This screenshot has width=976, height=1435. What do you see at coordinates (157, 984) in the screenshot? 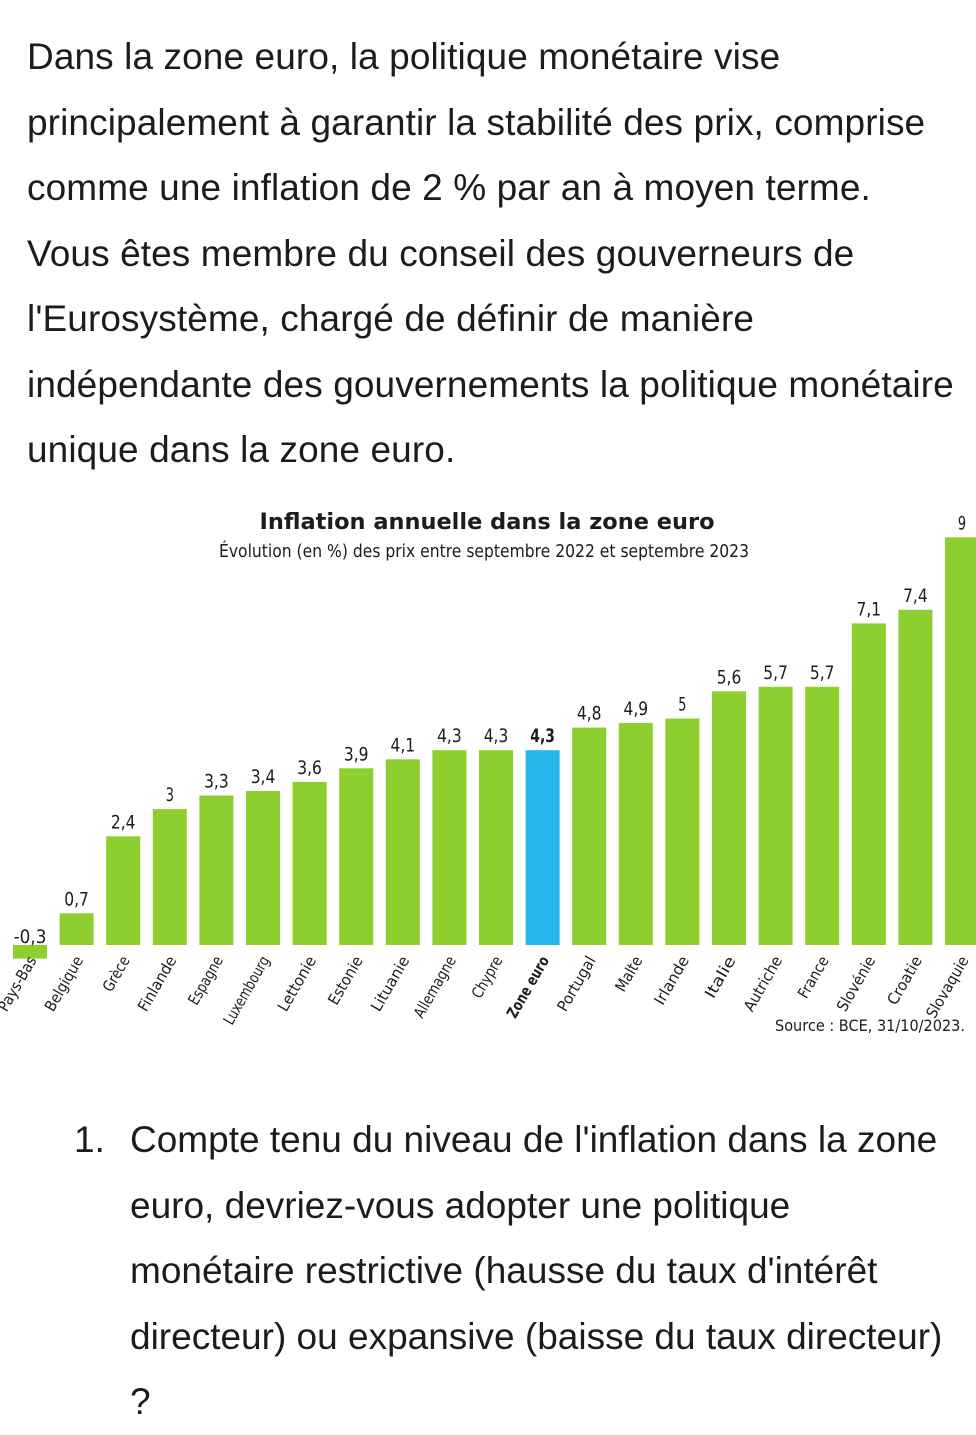
I see `category-label-finlande: Finlande` at bounding box center [157, 984].